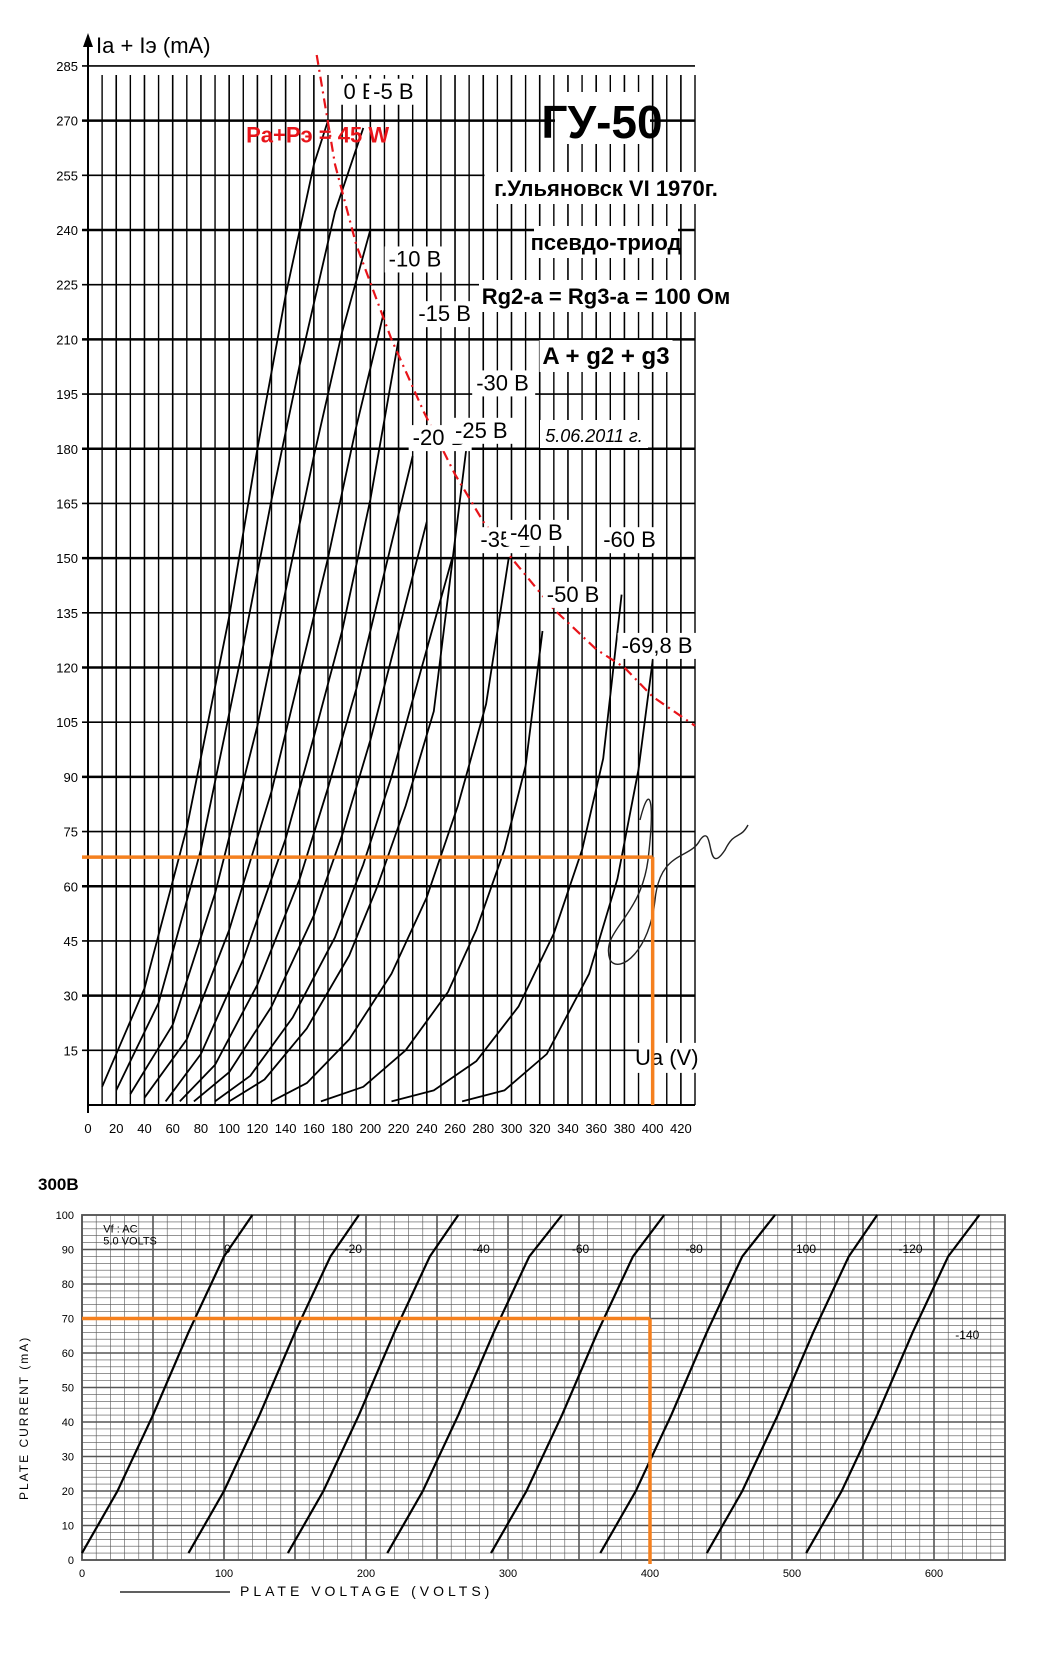 The image size is (1063, 1675). What do you see at coordinates (314, 1128) in the screenshot?
I see `x-tick-label: 160` at bounding box center [314, 1128].